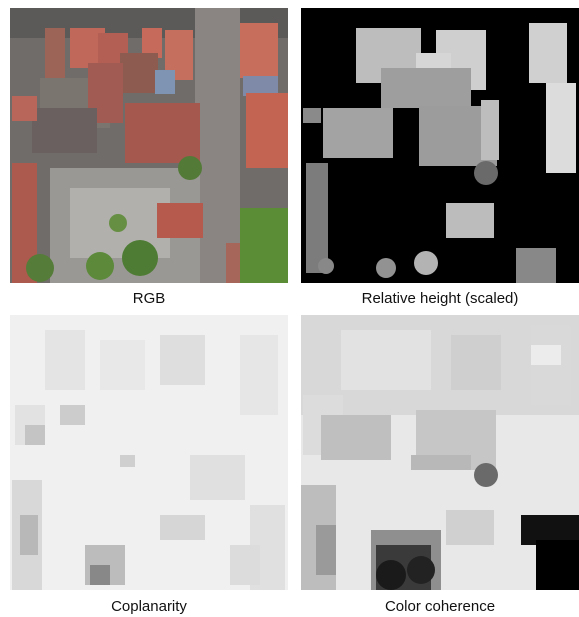  What do you see at coordinates (440, 606) in the screenshot?
I see `color-coherence-caption: Color coherence` at bounding box center [440, 606].